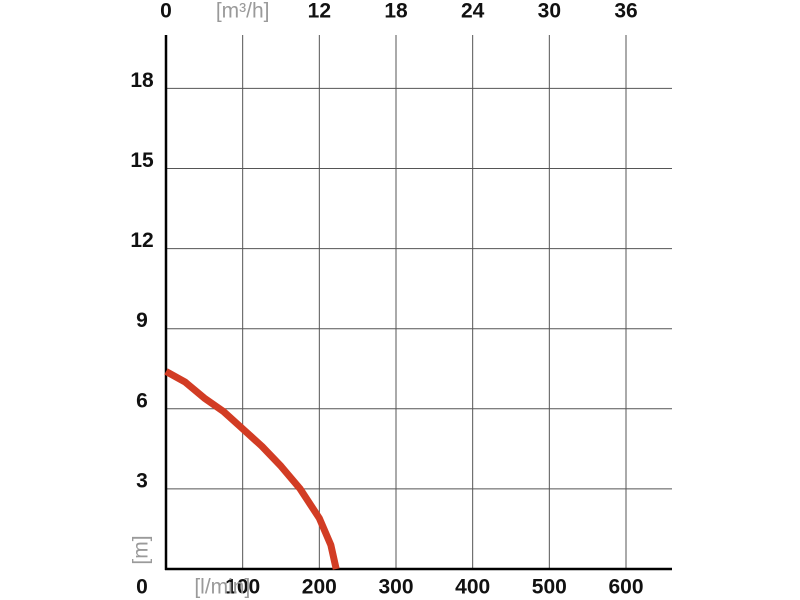 This screenshot has width=800, height=600. What do you see at coordinates (473, 11) in the screenshot?
I see `x2-tick-label: 24` at bounding box center [473, 11].